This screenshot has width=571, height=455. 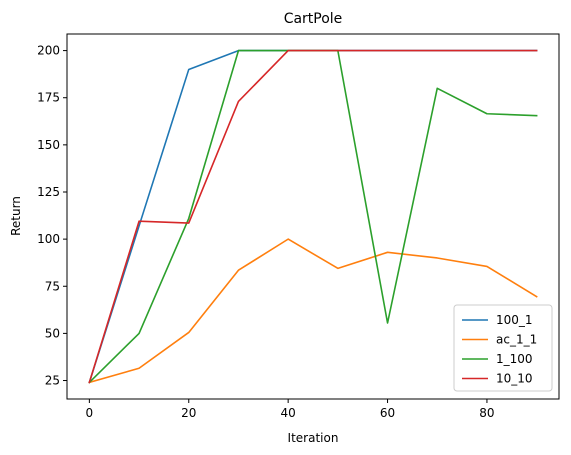 I want to click on legend-label: 1_100, so click(x=514, y=359).